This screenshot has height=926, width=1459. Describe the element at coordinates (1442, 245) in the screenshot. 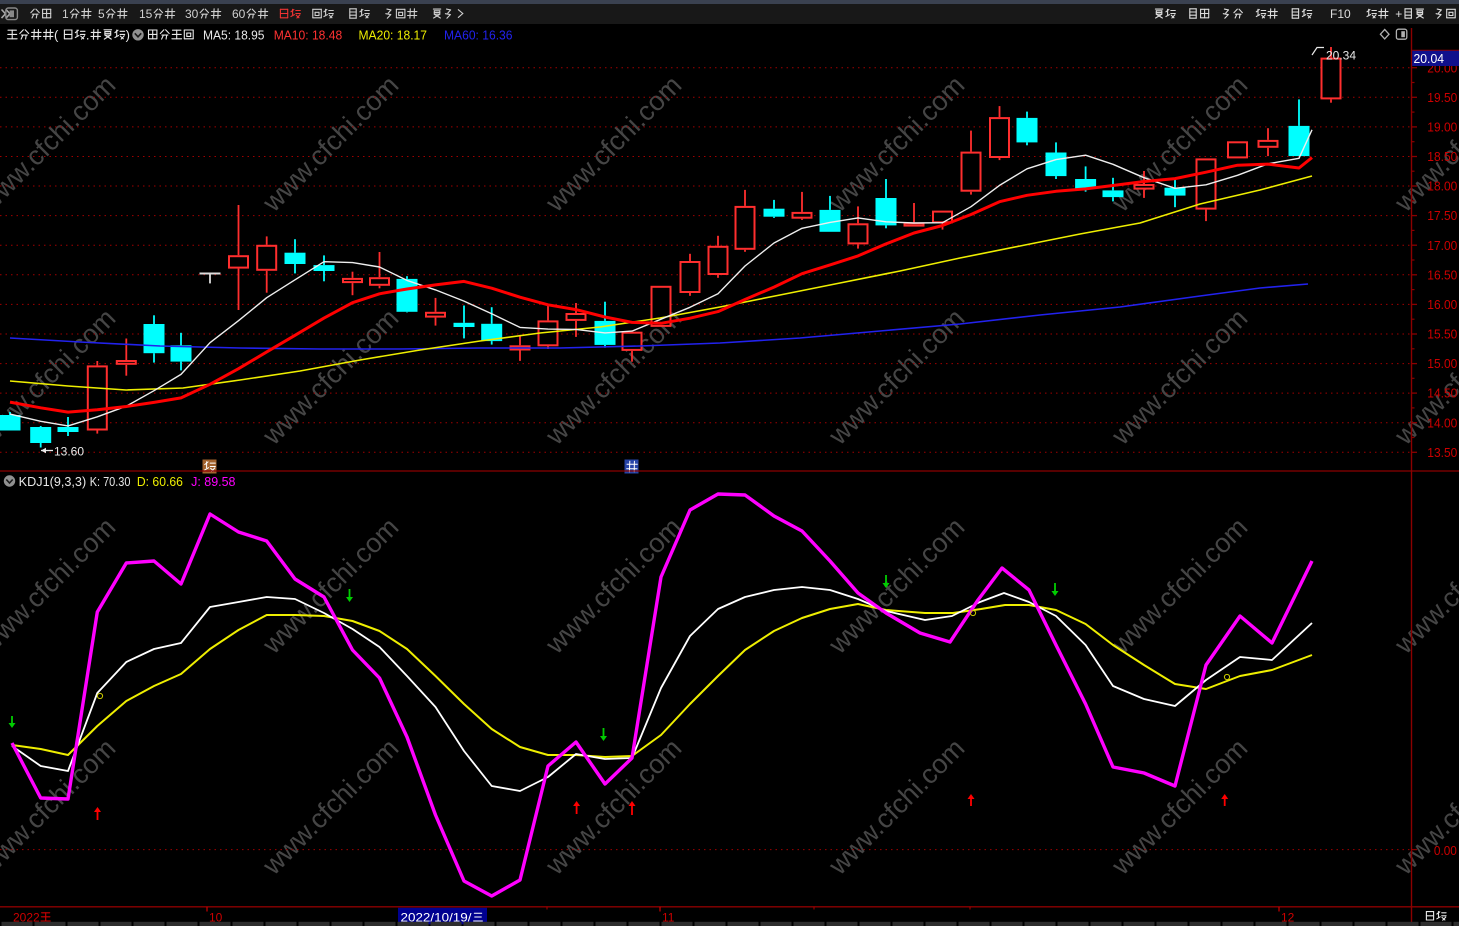

I see `svg-text: 17.00` at that location.